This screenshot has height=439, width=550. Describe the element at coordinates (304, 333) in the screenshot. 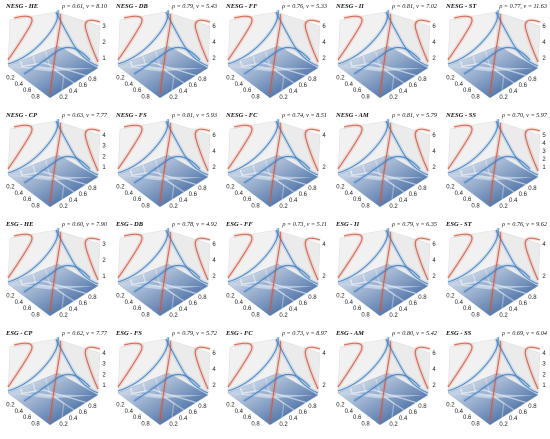

I see `panel-stats: ρ = 0.73, ν = 8.97` at that location.